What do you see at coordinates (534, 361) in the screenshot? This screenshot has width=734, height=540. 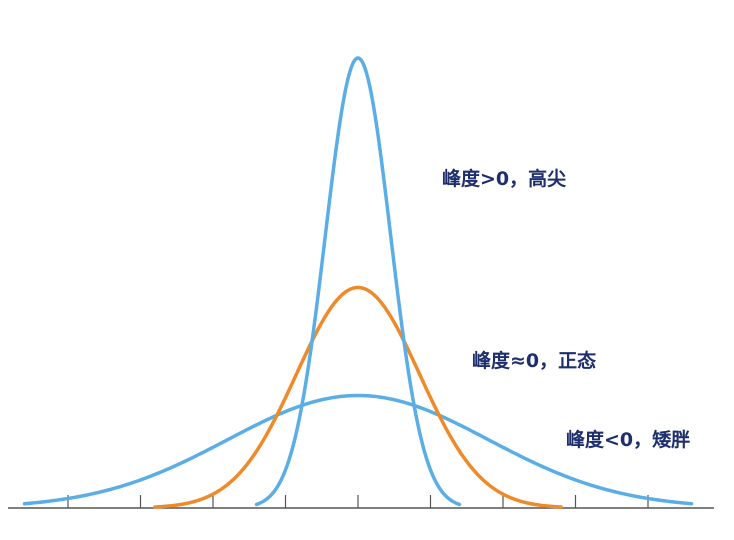 I see `label-kurtosis-zero: 峰度≈0，正态` at bounding box center [534, 361].